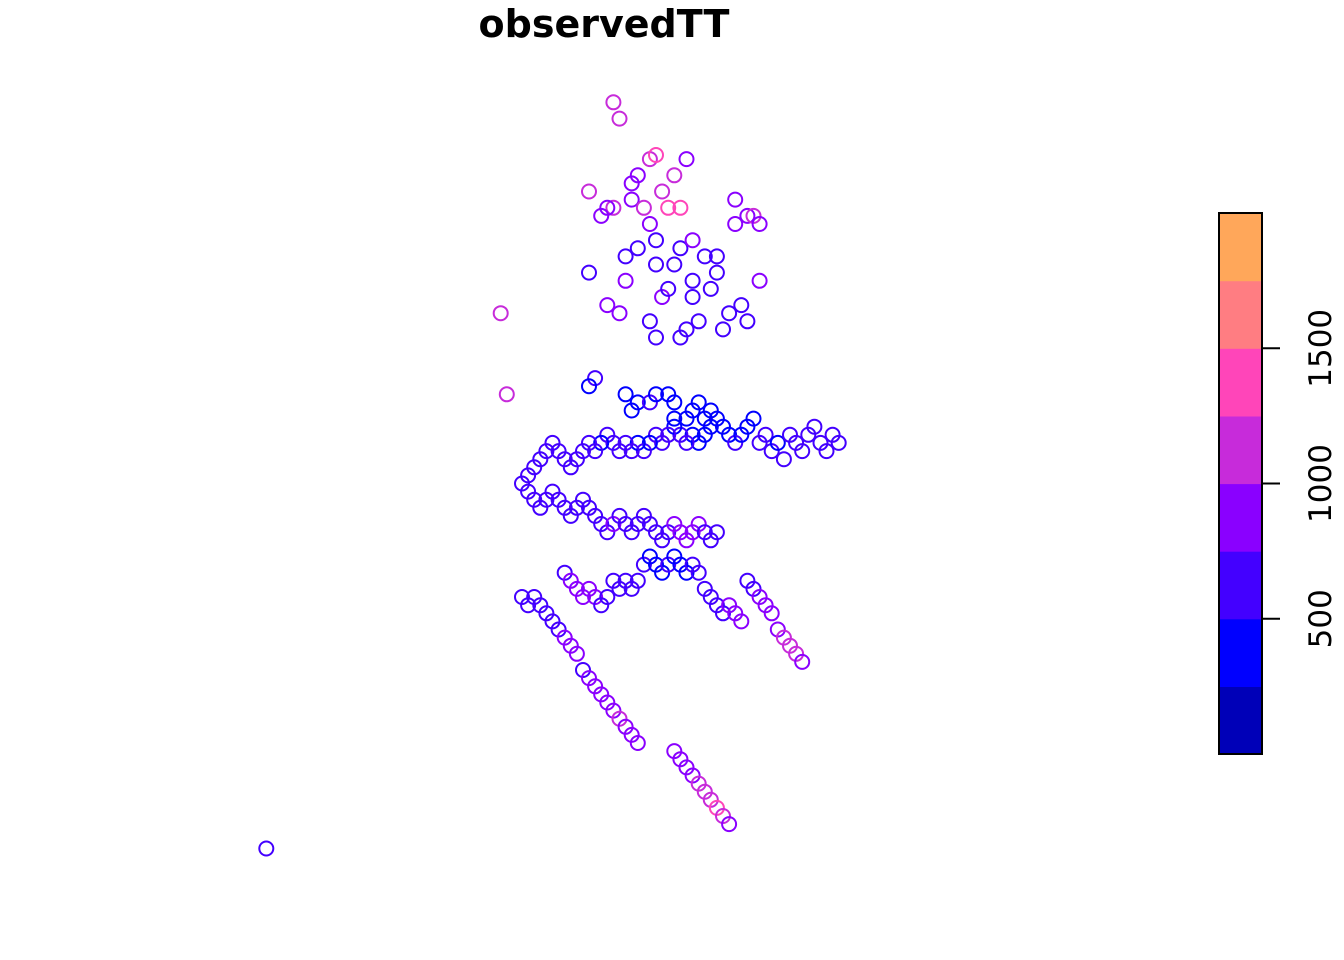  What do you see at coordinates (1278, 483) in the screenshot?
I see `colorbar-legend: 500 1000 1500` at bounding box center [1278, 483].